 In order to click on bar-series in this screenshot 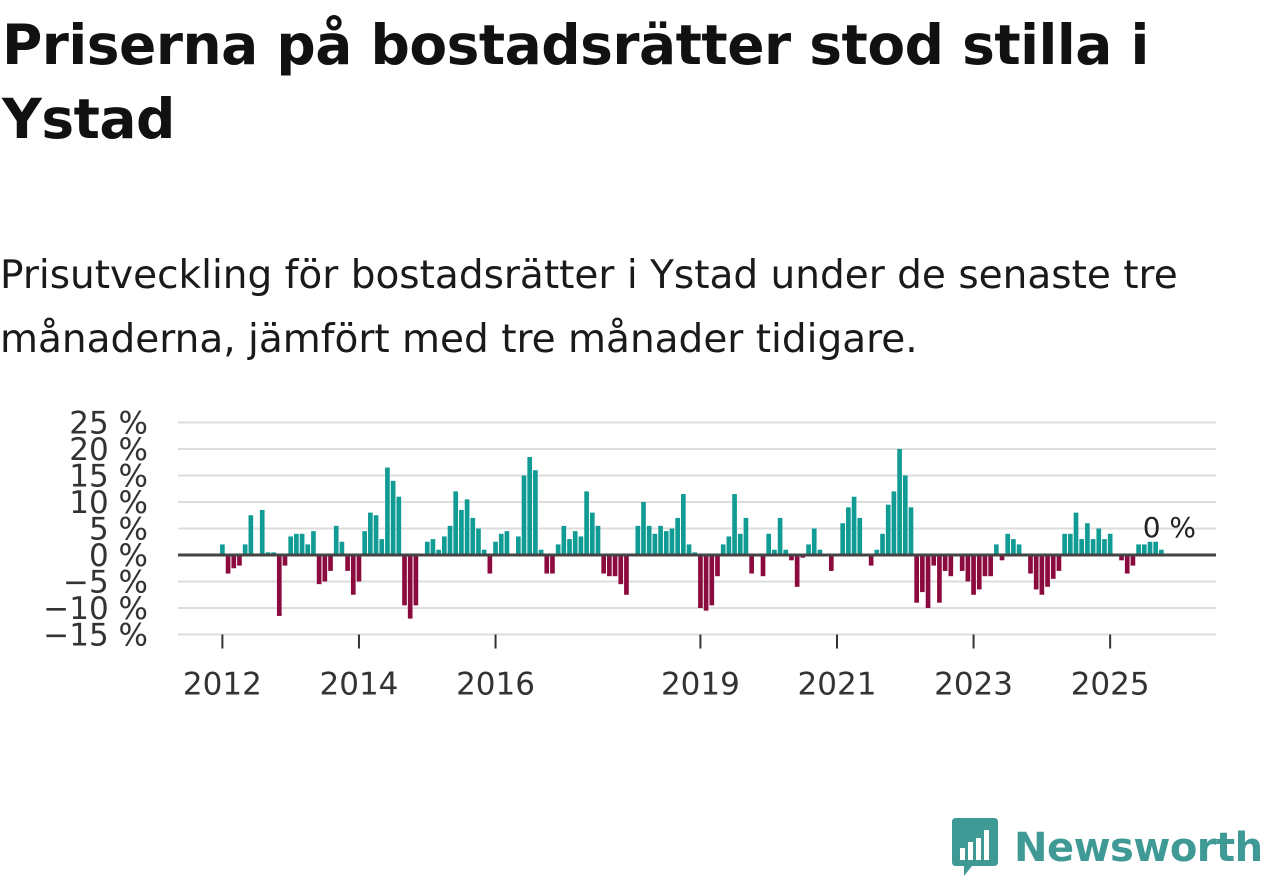, I will do `click(692, 534)`.